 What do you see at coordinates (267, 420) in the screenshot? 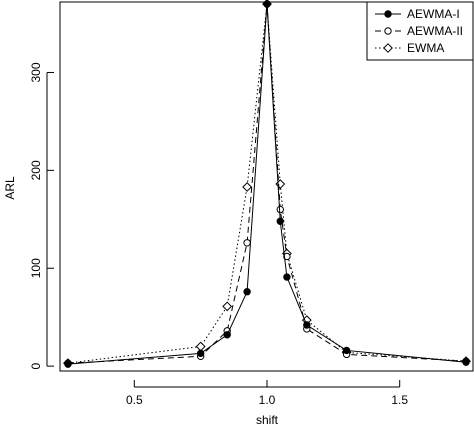
I see `x-axis-title: shift` at bounding box center [267, 420].